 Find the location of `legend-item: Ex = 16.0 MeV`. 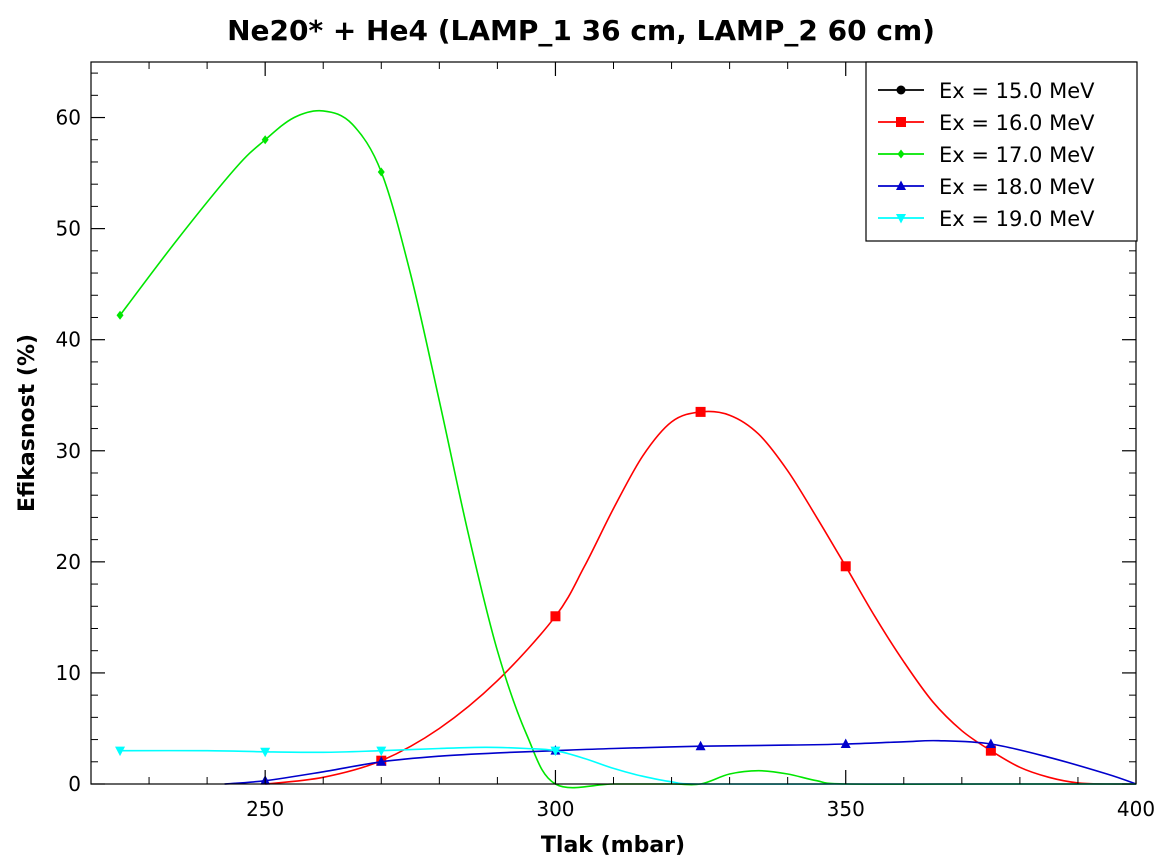

legend-item: Ex = 16.0 MeV is located at coordinates (986, 123).